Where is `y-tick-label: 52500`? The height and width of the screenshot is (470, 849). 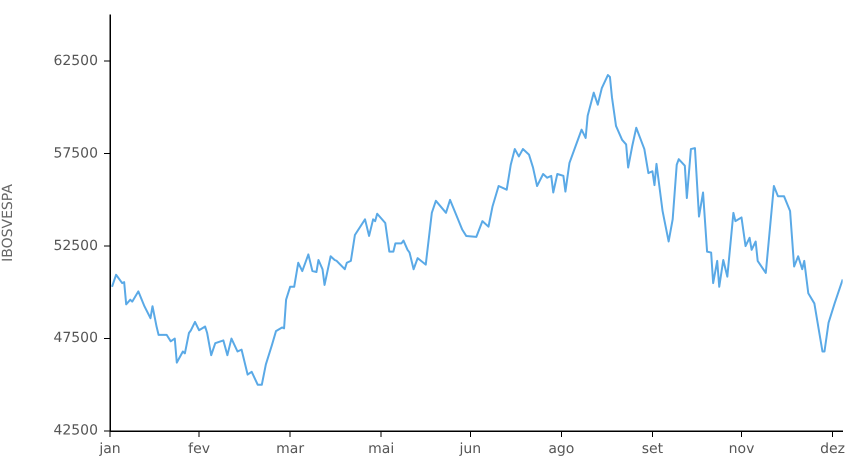 y-tick-label: 52500 is located at coordinates (75, 246).